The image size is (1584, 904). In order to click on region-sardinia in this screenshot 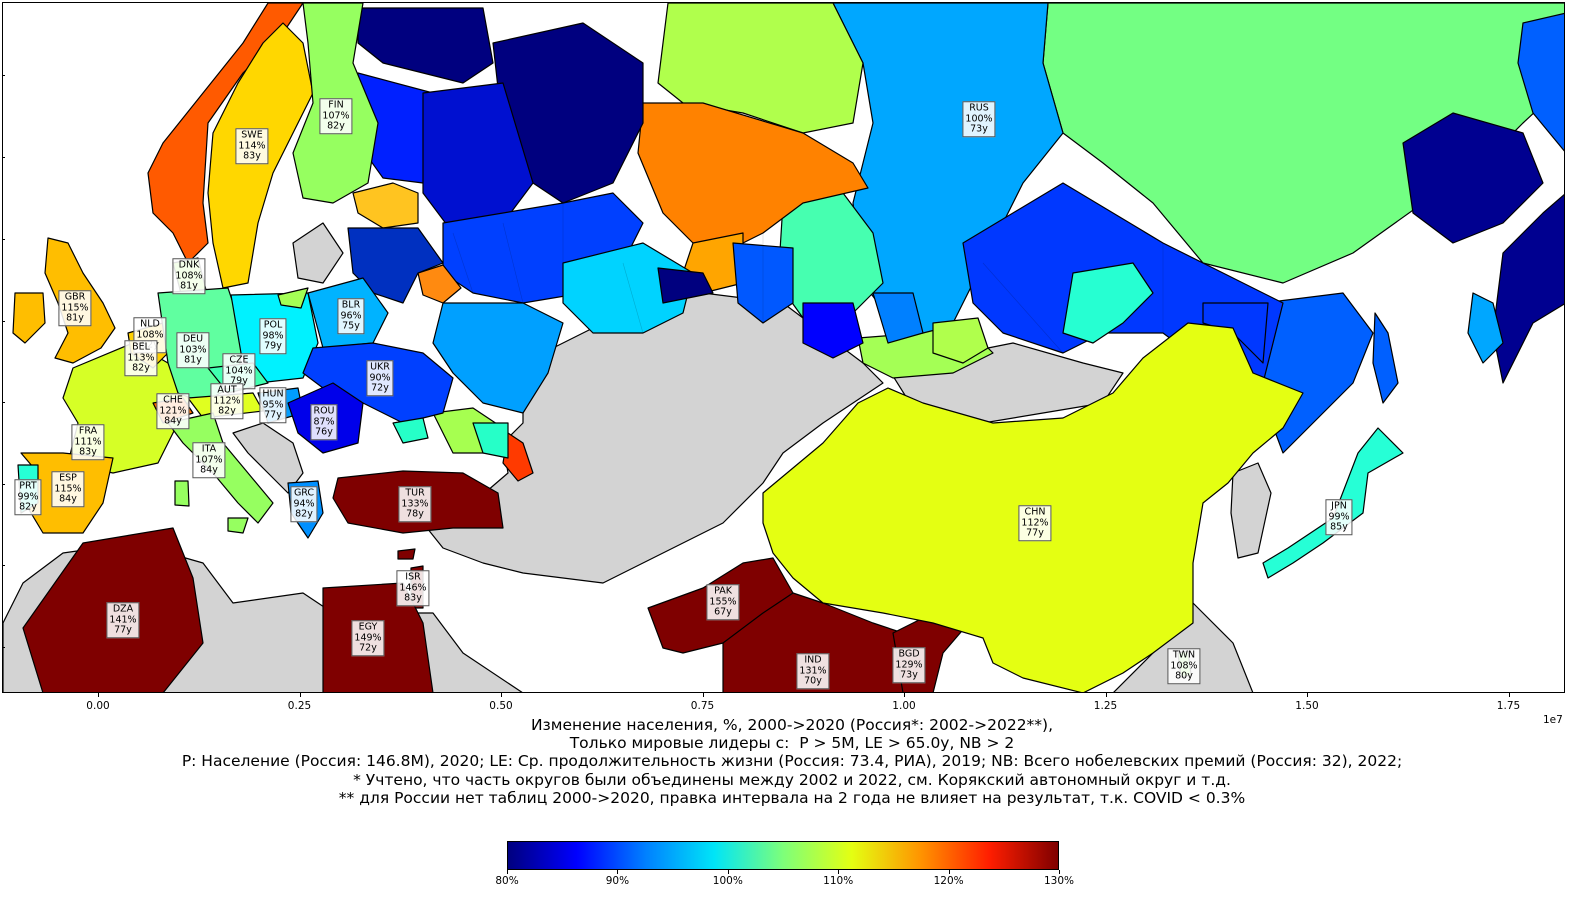, I will do `click(182, 493)`.